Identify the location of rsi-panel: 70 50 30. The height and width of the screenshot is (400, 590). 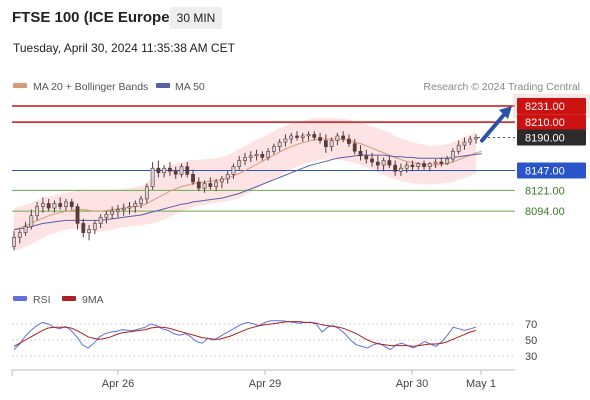
(274, 341).